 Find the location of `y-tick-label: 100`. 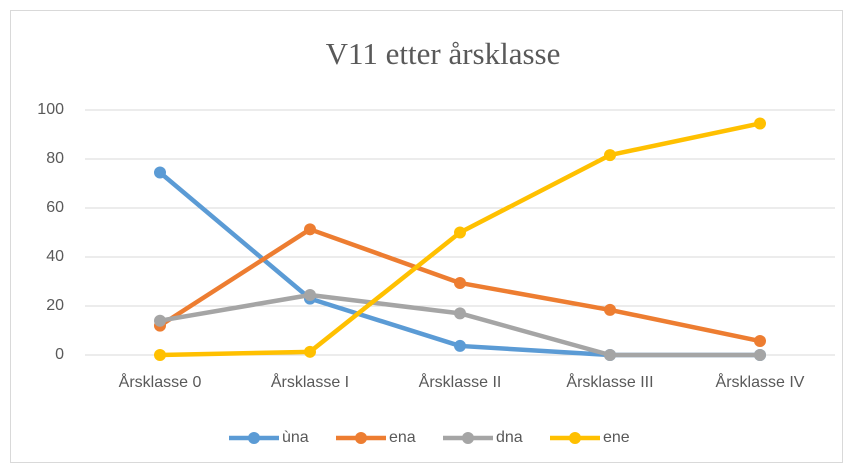

y-tick-label: 100 is located at coordinates (50, 109).